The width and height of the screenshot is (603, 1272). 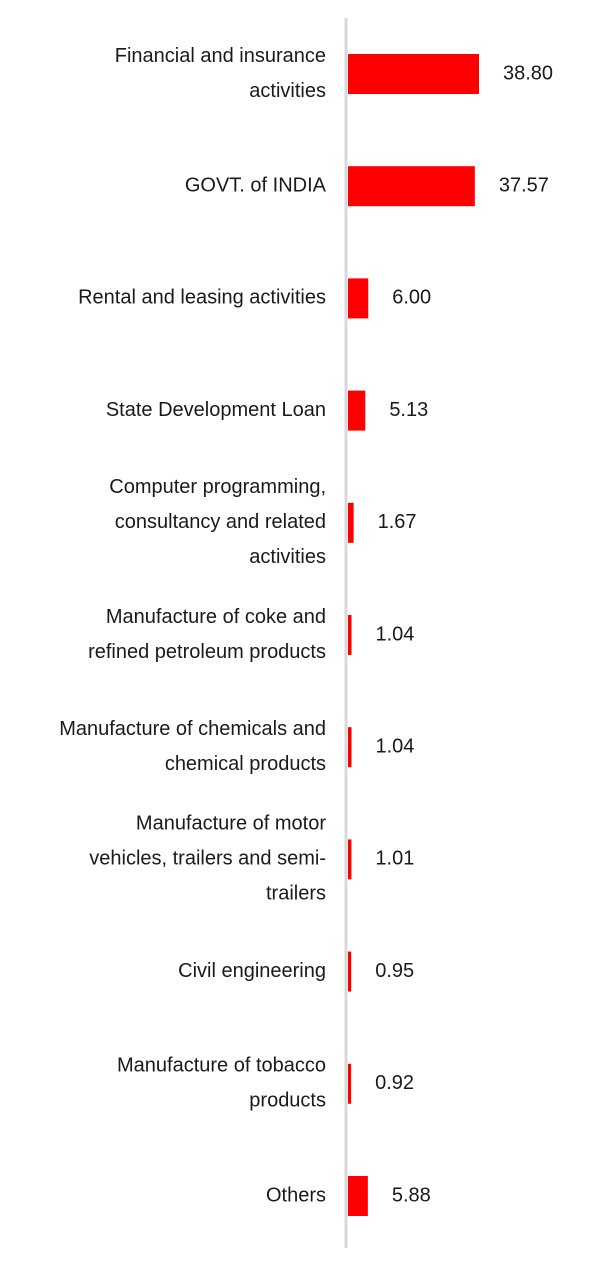 I want to click on category-label-1: Financial and insurance activities, so click(x=220, y=73).